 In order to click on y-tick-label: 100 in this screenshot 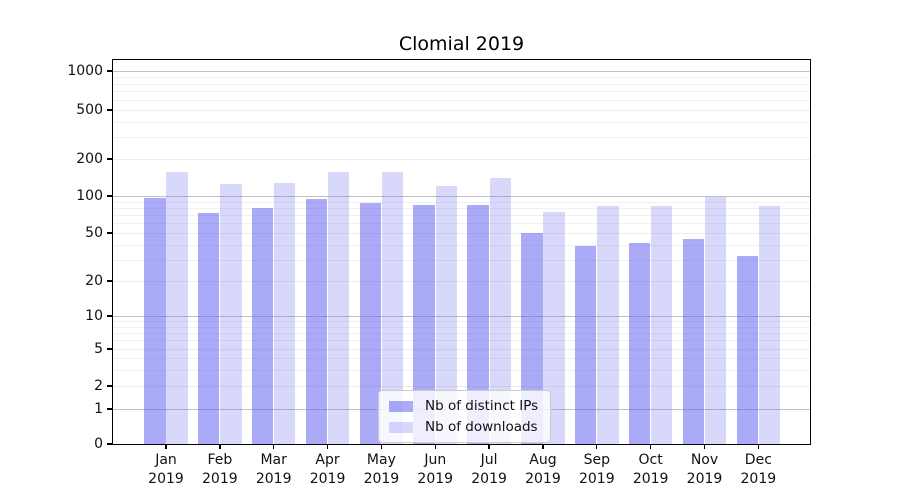, I will do `click(89, 196)`.